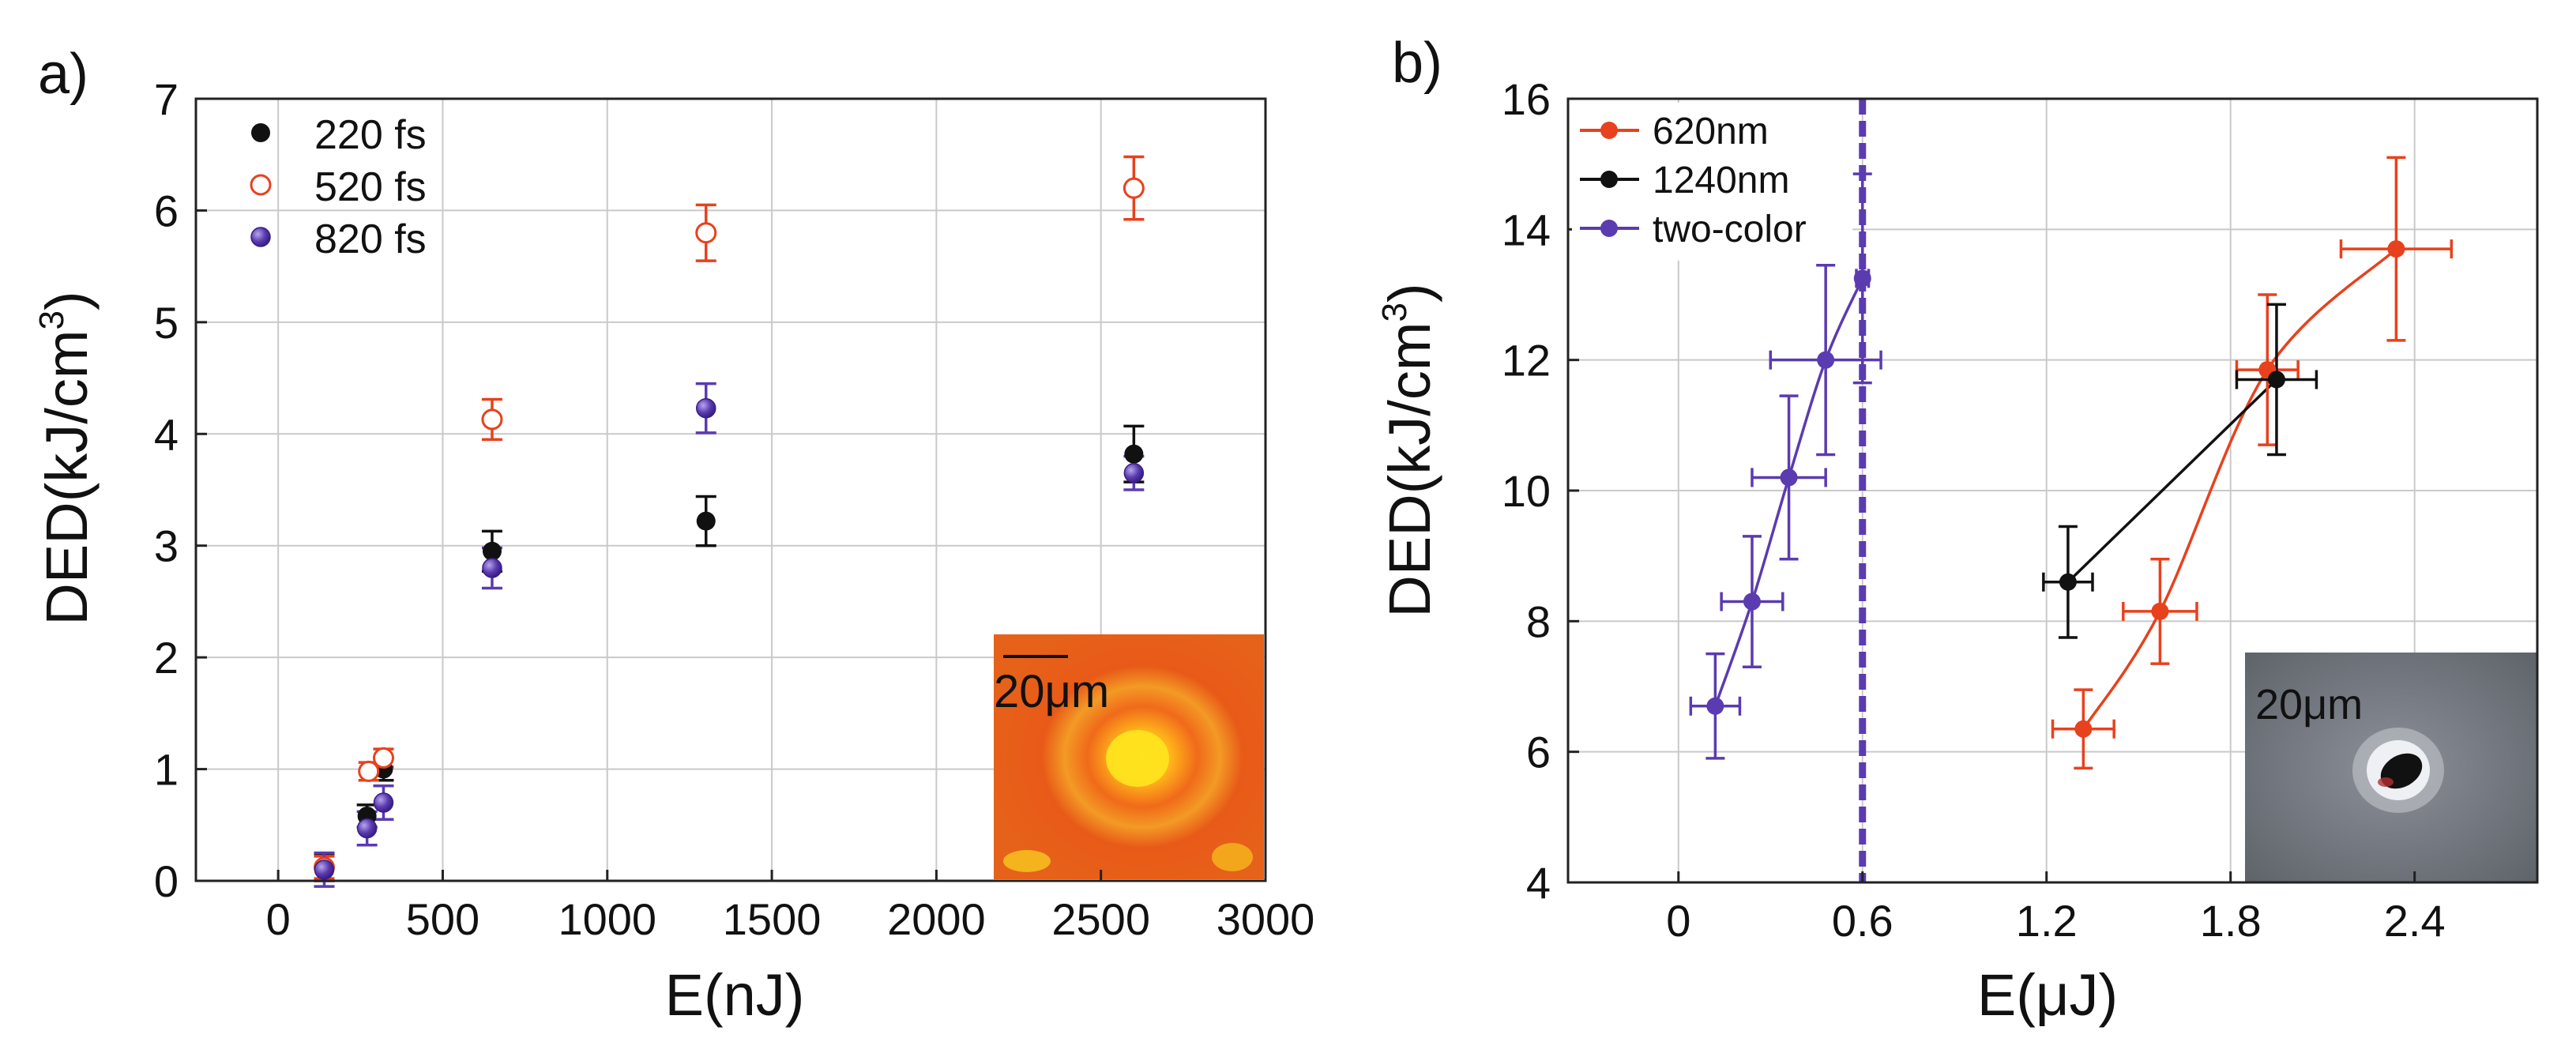 This screenshot has height=1057, width=2576. What do you see at coordinates (166, 210) in the screenshot?
I see `panel-a-y-tick-label: 6` at bounding box center [166, 210].